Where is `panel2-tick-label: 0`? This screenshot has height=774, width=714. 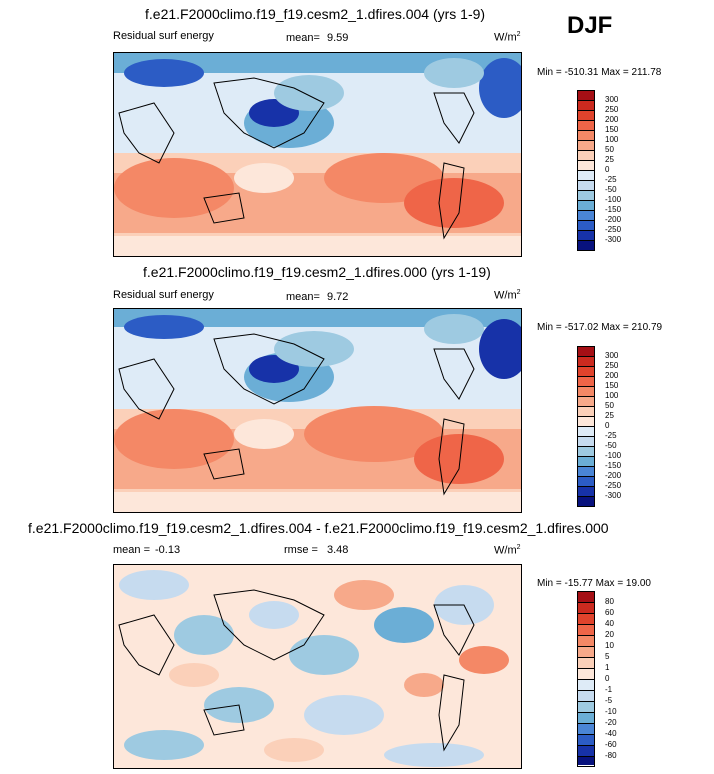 panel2-tick-label: 0 is located at coordinates (607, 425).